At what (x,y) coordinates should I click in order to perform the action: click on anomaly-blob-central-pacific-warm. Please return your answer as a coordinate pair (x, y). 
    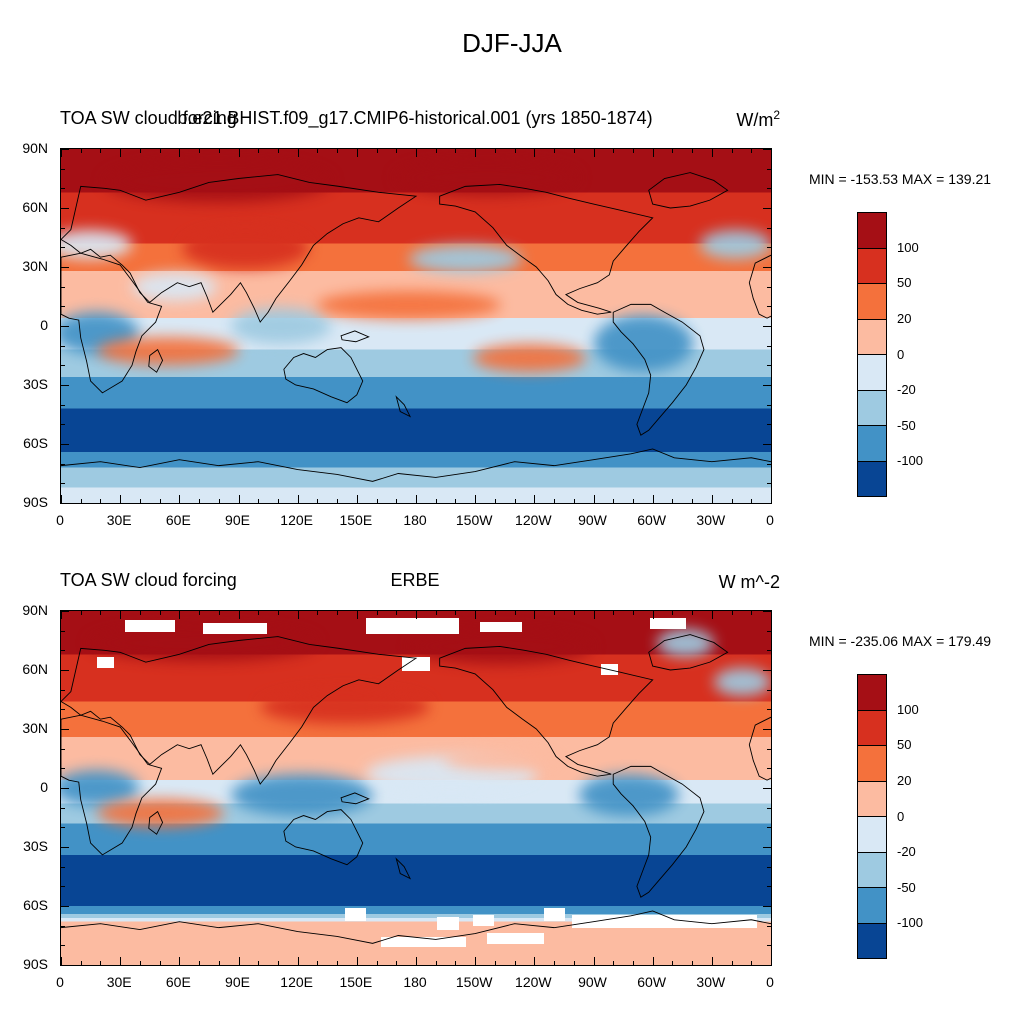
    Looking at the image, I should click on (409, 304).